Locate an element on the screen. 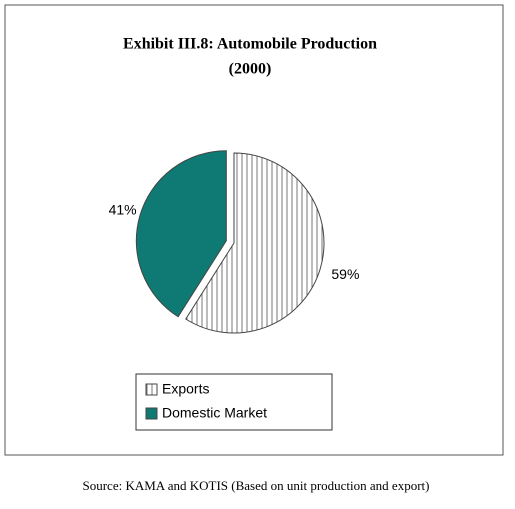  legend-label: Domestic Market is located at coordinates (214, 413).